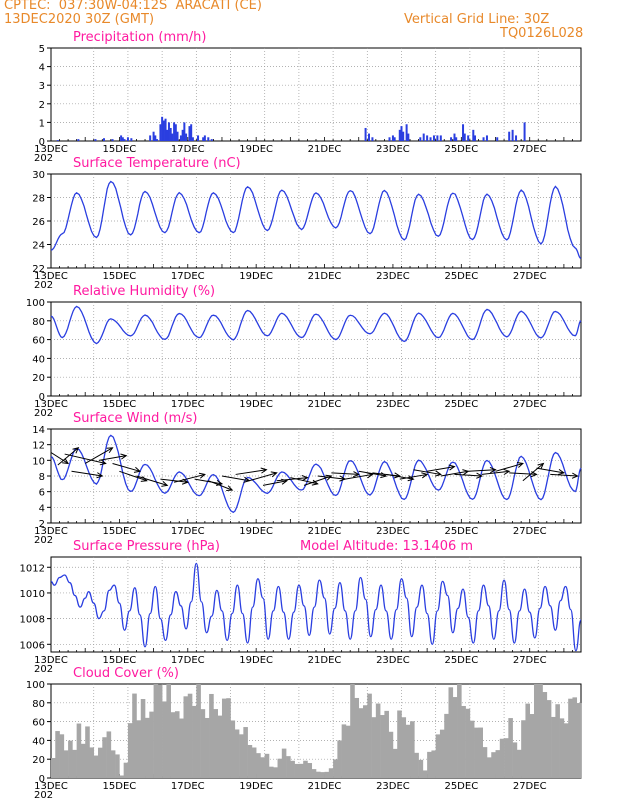  What do you see at coordinates (120, 531) in the screenshot?
I see `wind-xtick-label: 15DEC` at bounding box center [120, 531].